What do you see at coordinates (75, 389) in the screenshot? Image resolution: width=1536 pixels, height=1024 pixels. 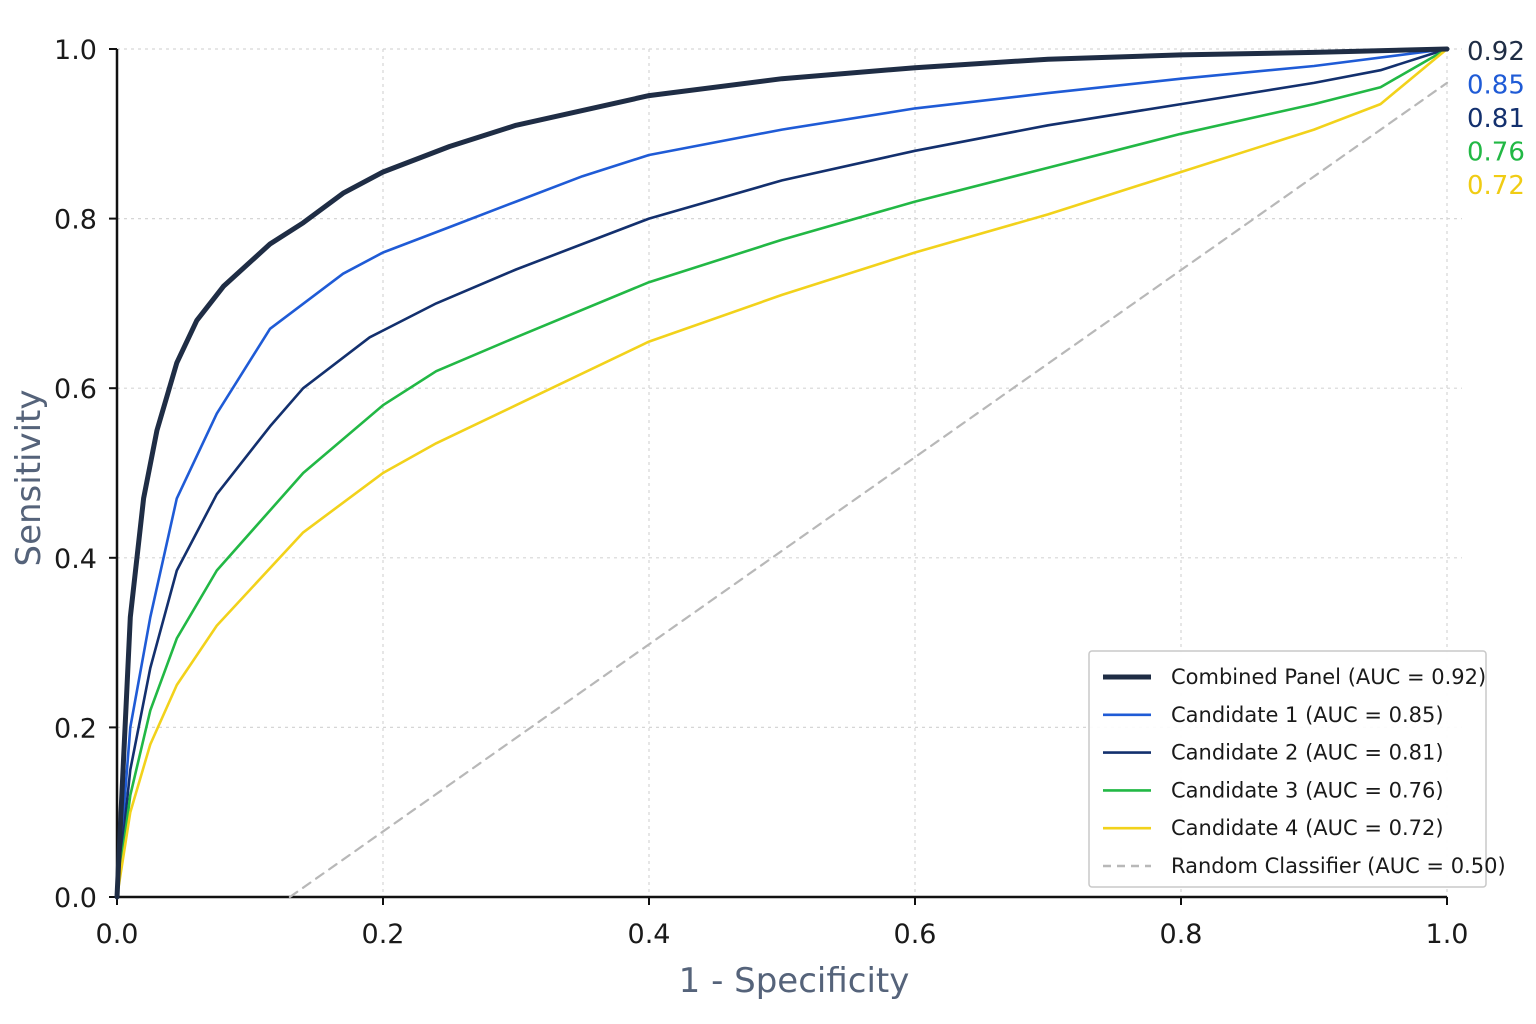 I see `y-tick-label-3: 0.6` at bounding box center [75, 389].